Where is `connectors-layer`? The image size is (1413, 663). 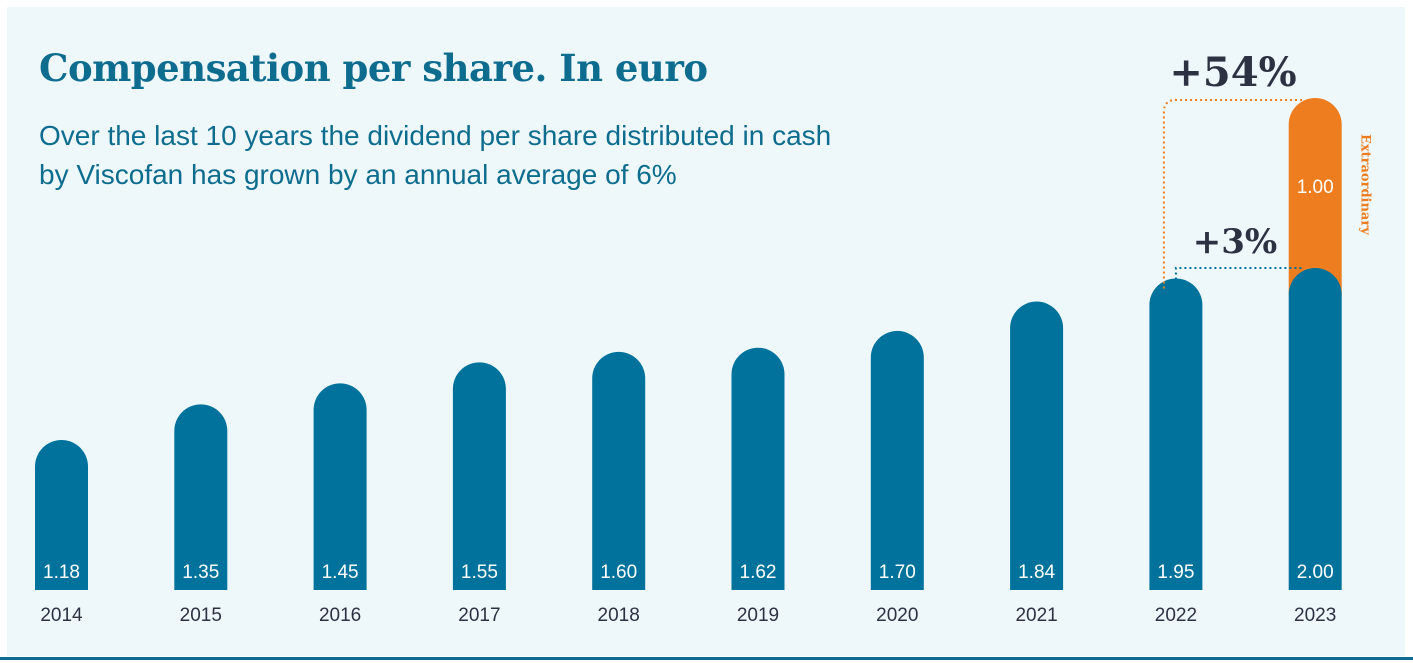
connectors-layer is located at coordinates (1232, 194).